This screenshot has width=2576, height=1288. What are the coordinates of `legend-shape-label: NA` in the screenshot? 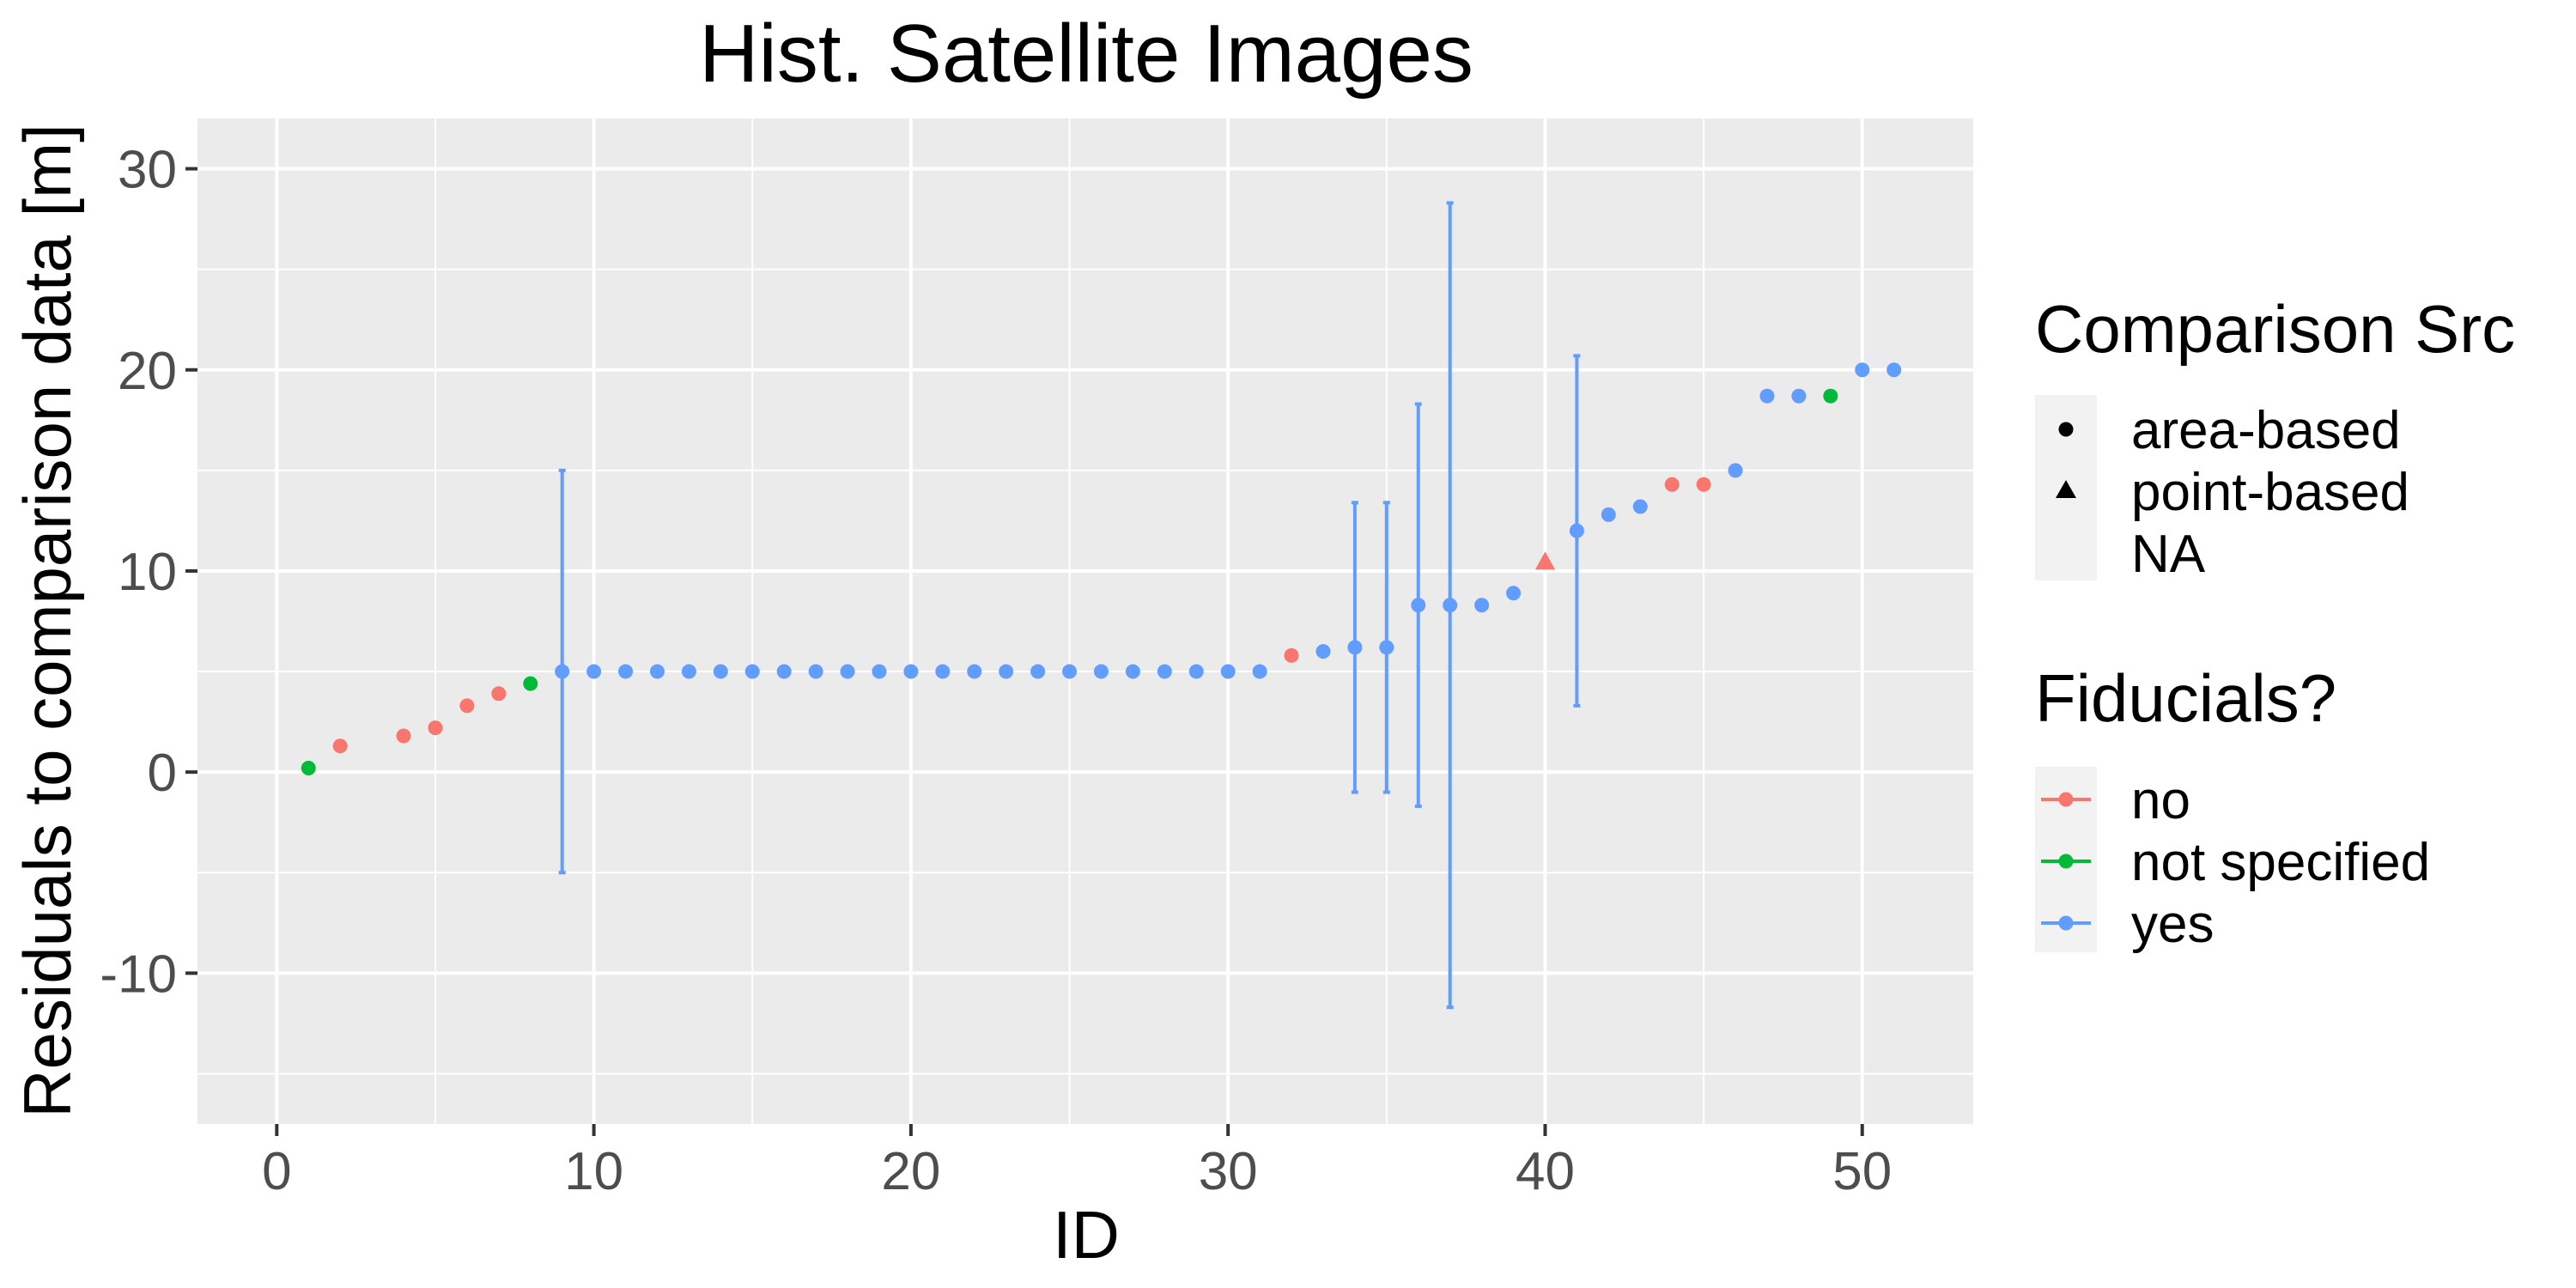 It's located at (2168, 554).